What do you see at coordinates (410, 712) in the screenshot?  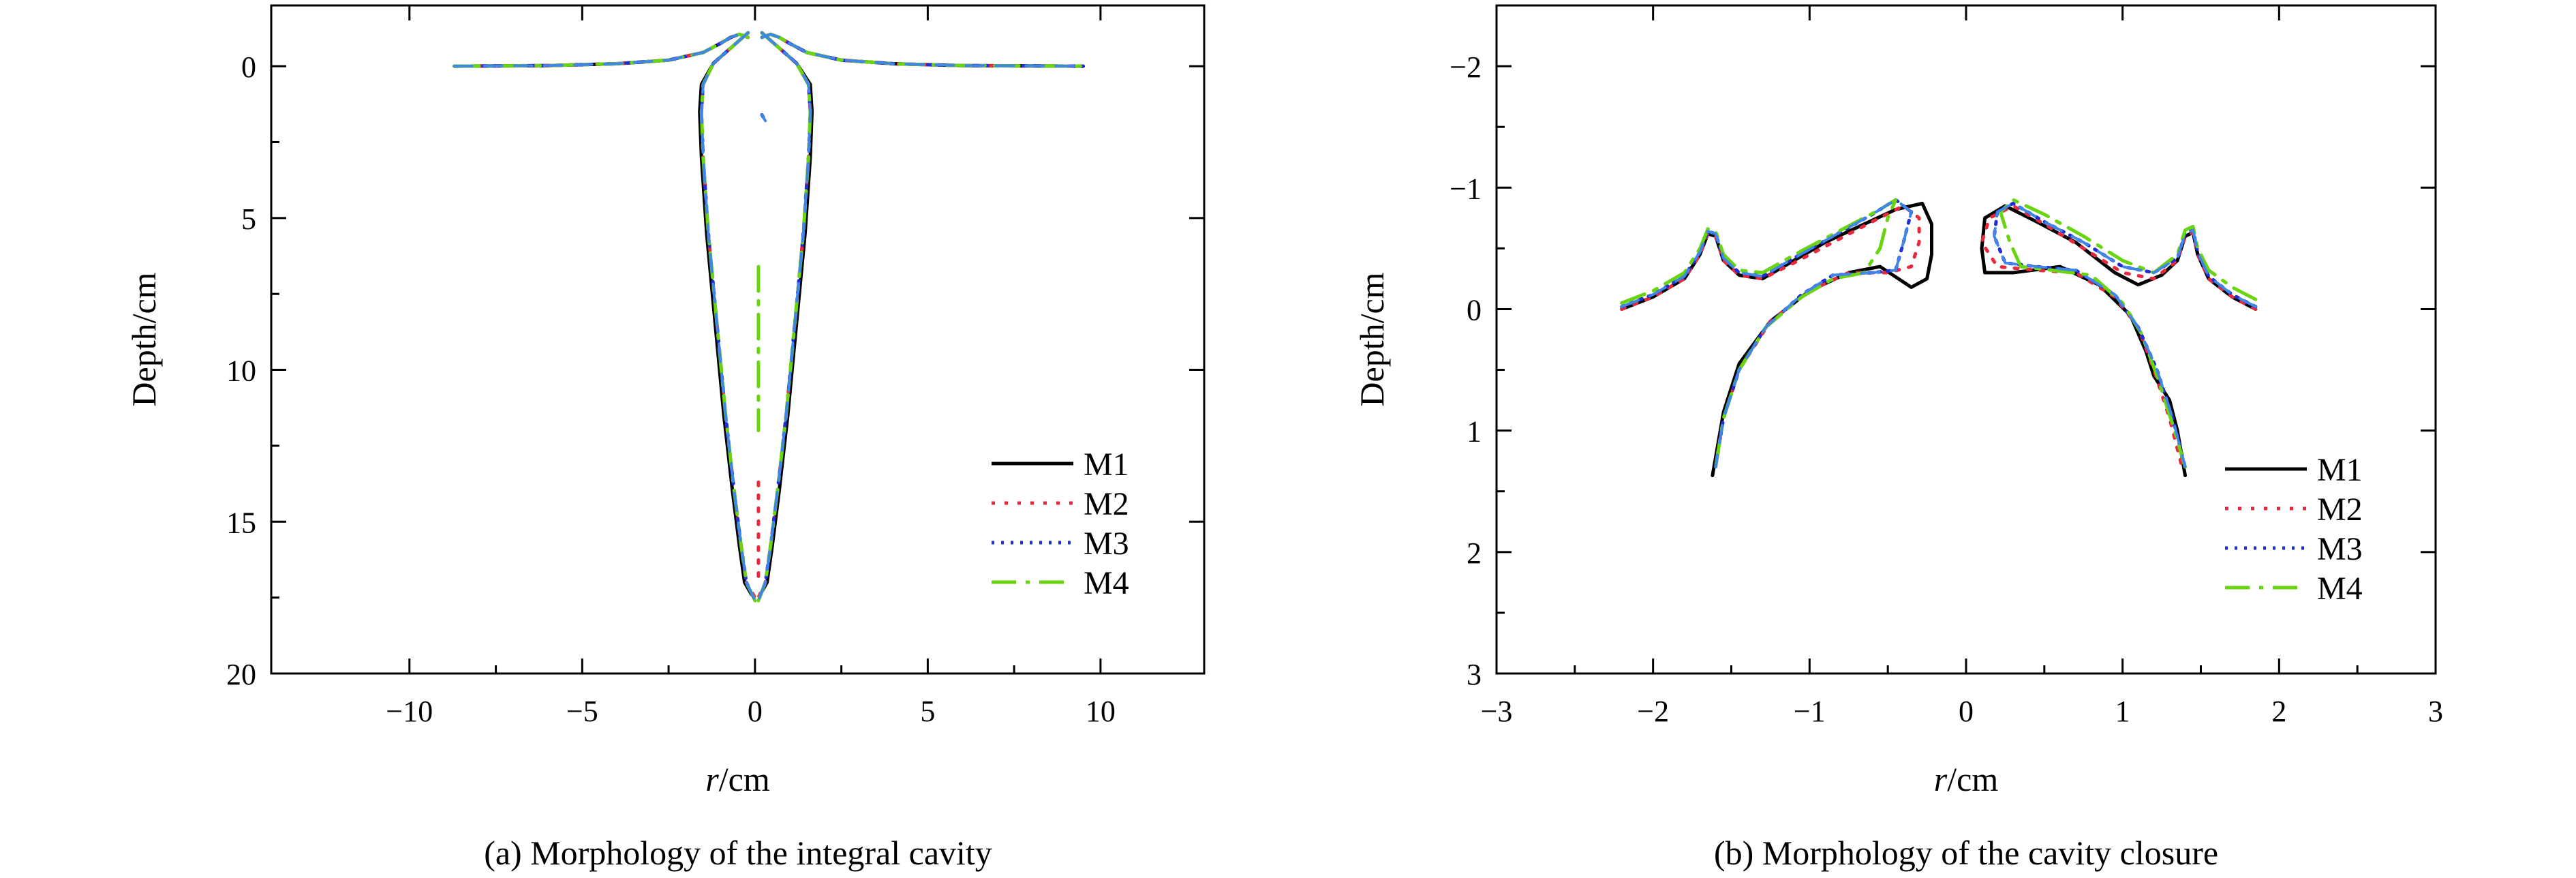 I see `x-tick-label: −10` at bounding box center [410, 712].